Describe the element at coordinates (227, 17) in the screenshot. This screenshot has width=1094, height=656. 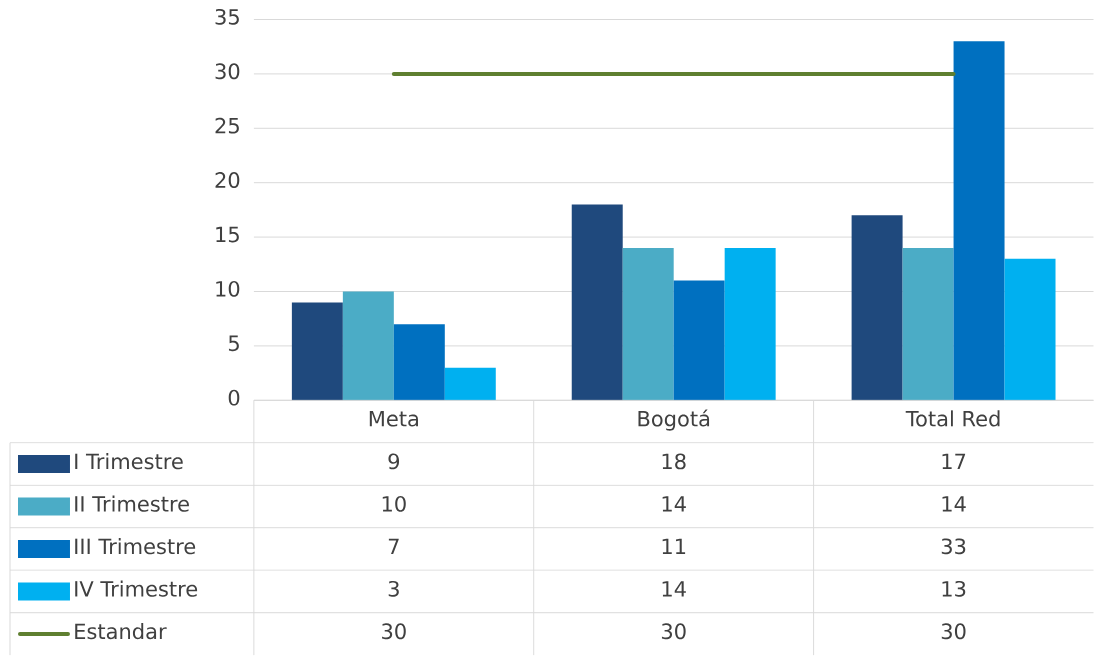
I see `y-tick-label: 35` at that location.